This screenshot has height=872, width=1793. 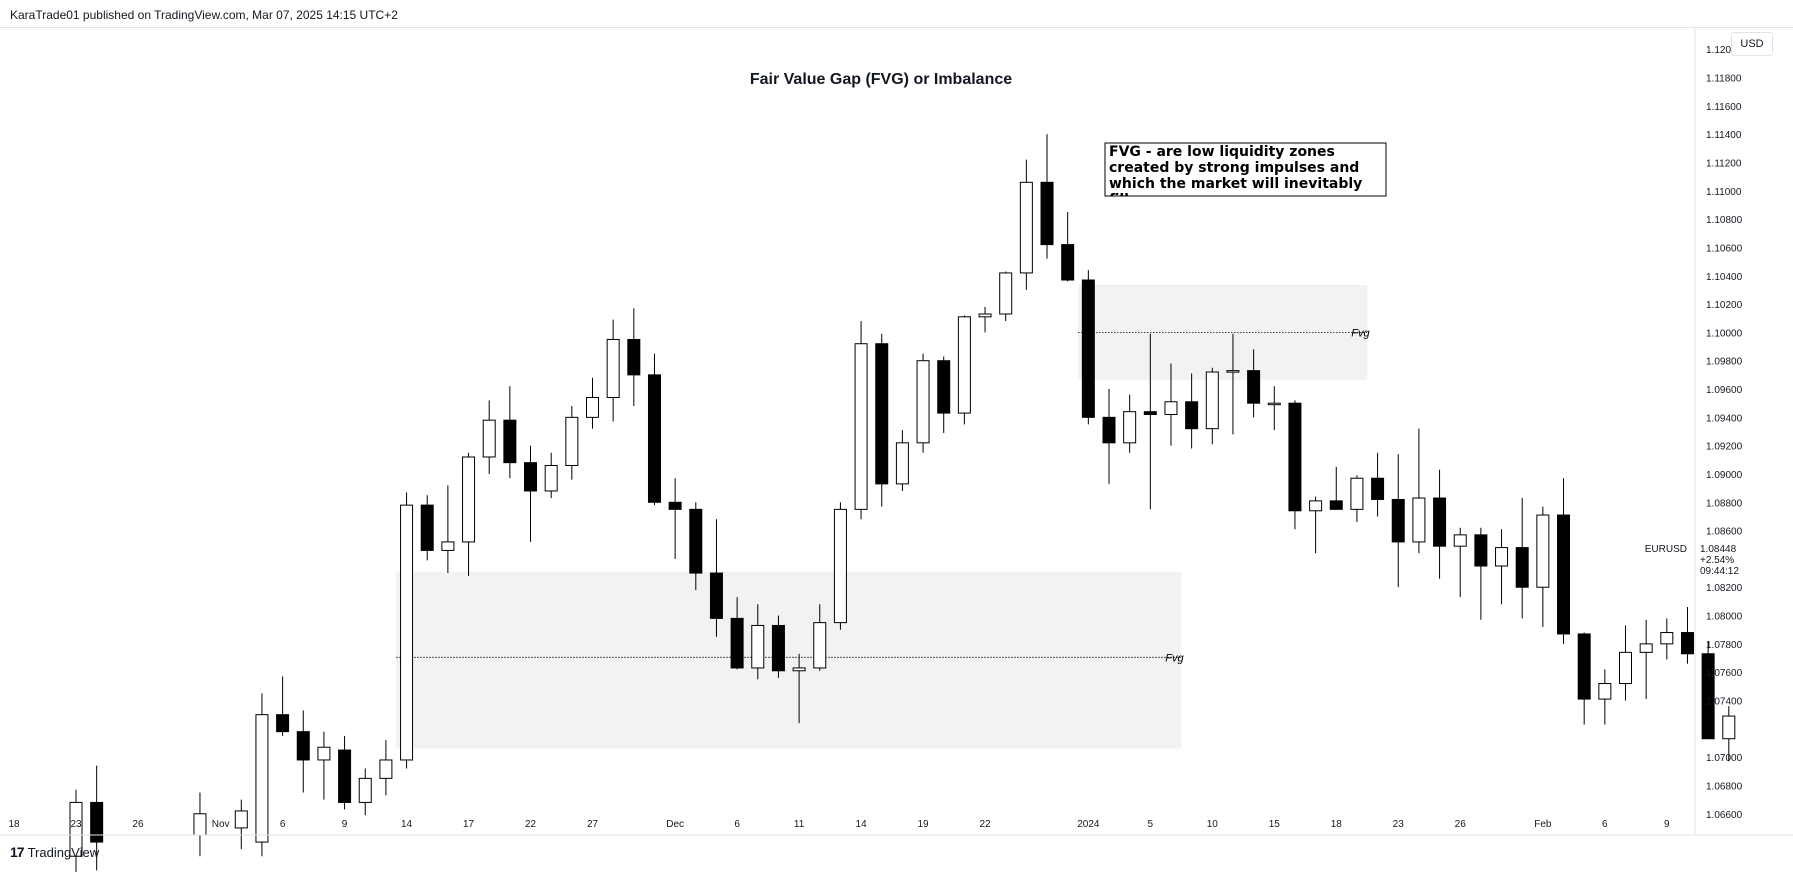 I want to click on price-tick: 1.08600, so click(x=1724, y=532).